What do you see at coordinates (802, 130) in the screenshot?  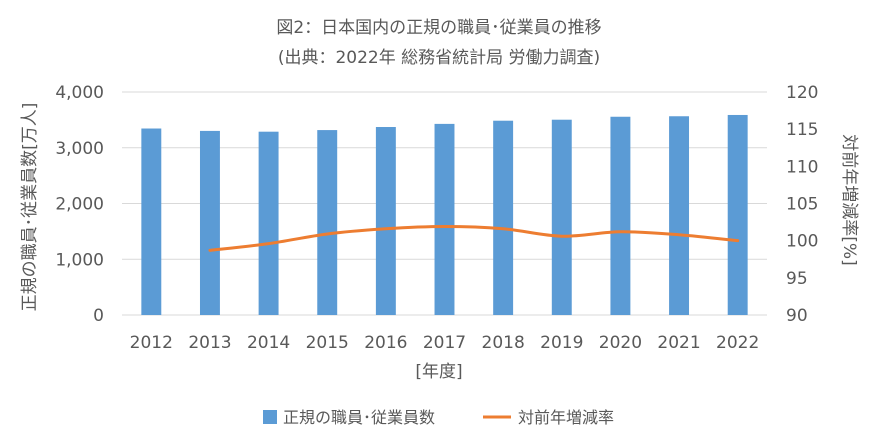 I see `right-tick-label: 115` at bounding box center [802, 130].